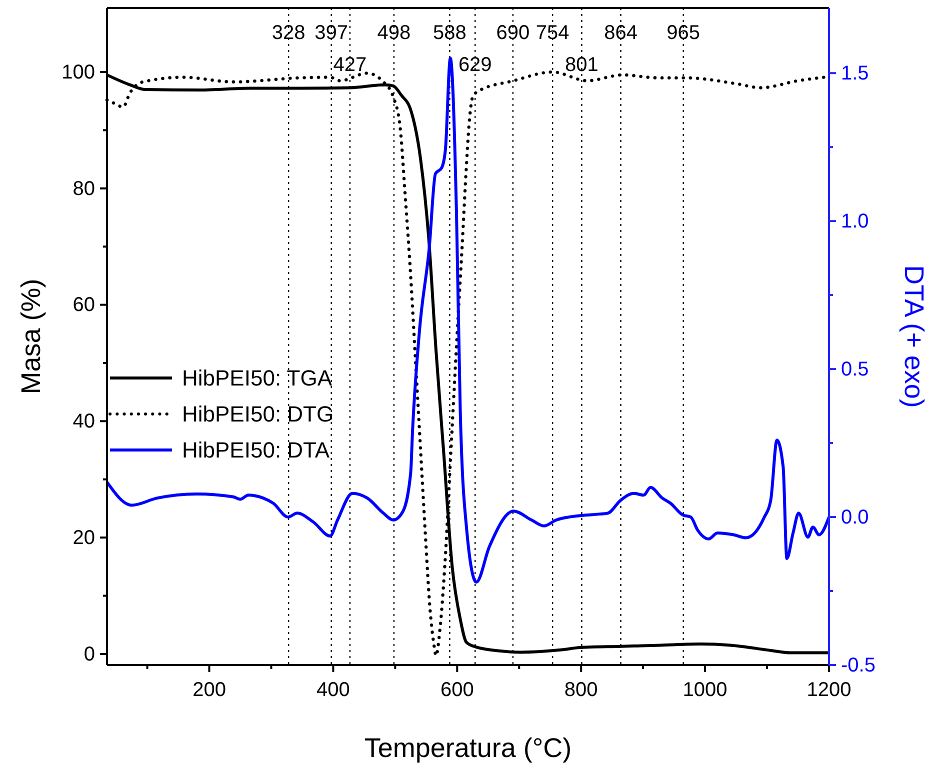 This screenshot has width=933, height=772. I want to click on legend-label: HibPEI50: DTG, so click(258, 414).